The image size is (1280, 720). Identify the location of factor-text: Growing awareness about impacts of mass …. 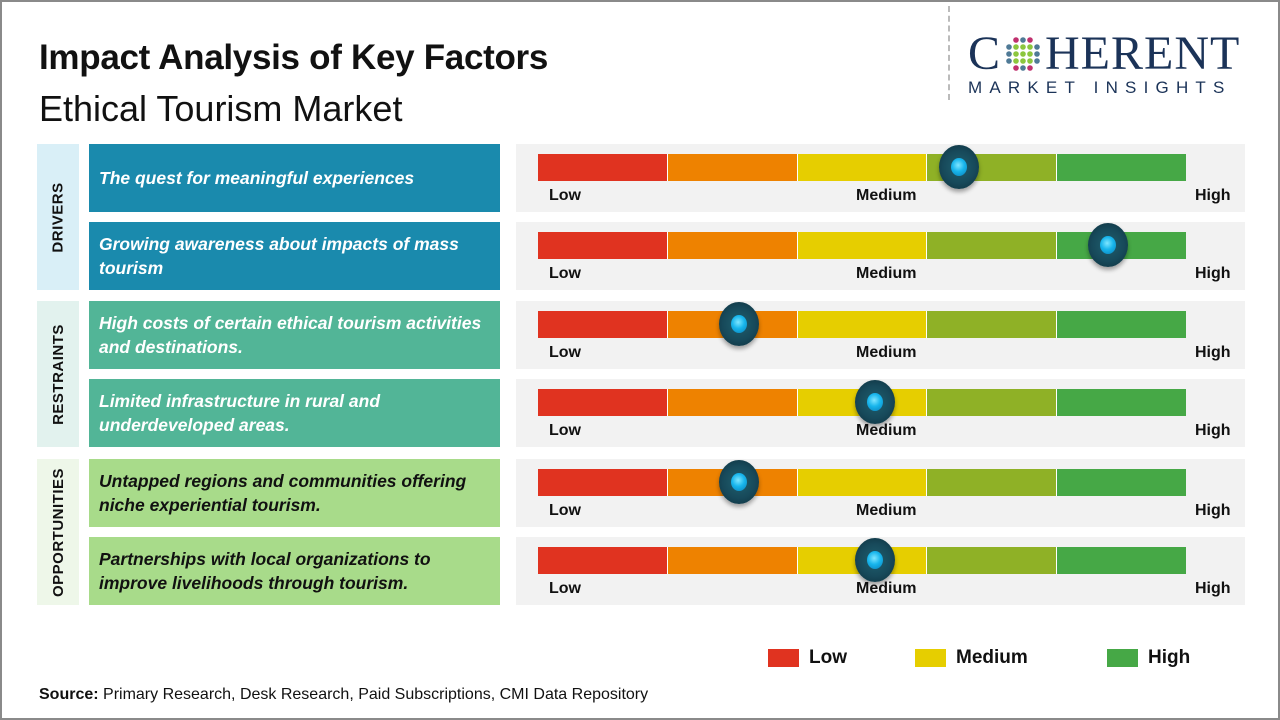
(279, 256).